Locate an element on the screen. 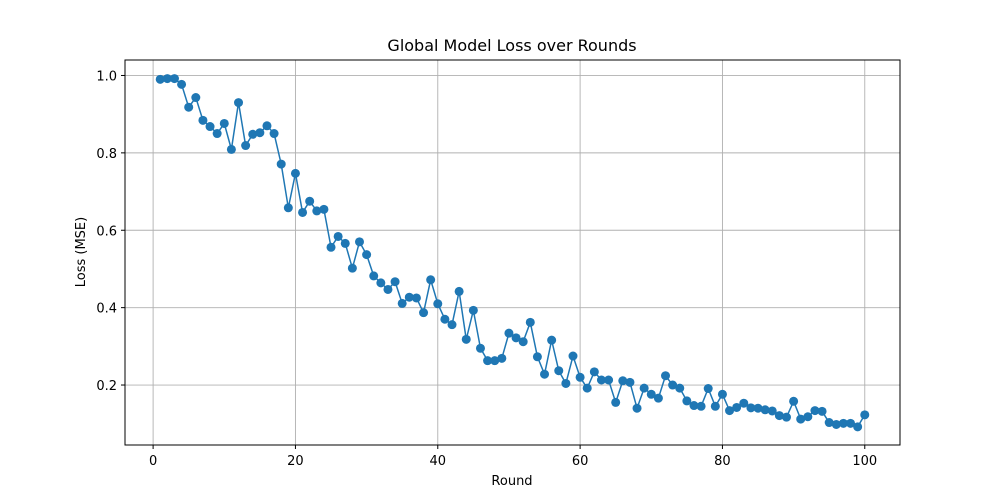  x-tick-label: 80 is located at coordinates (722, 461).